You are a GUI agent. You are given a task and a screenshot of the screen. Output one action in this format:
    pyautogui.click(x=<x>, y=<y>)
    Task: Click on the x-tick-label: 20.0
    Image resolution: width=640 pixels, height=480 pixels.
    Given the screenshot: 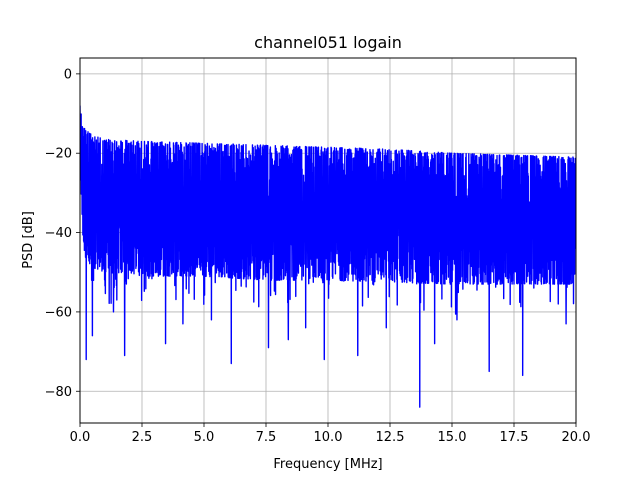 What is the action you would take?
    pyautogui.click(x=576, y=437)
    